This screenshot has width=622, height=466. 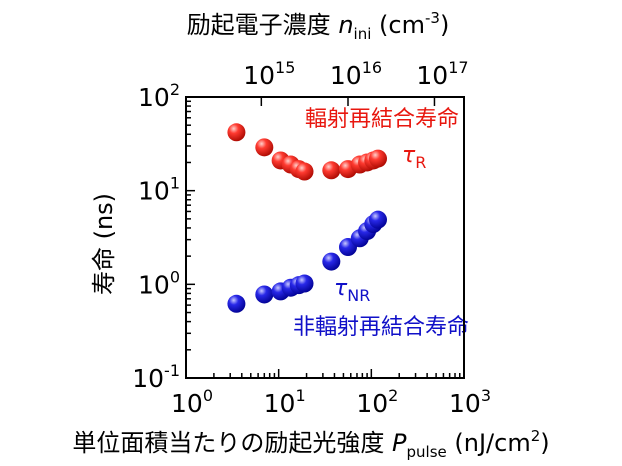 What do you see at coordinates (420, 162) in the screenshot?
I see `tau-r-sub: R` at bounding box center [420, 162].